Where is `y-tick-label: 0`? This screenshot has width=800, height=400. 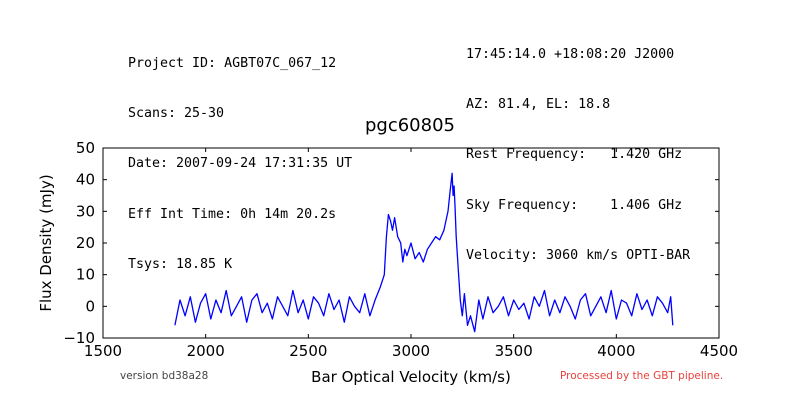
y-tick-label: 0 is located at coordinates (90, 306).